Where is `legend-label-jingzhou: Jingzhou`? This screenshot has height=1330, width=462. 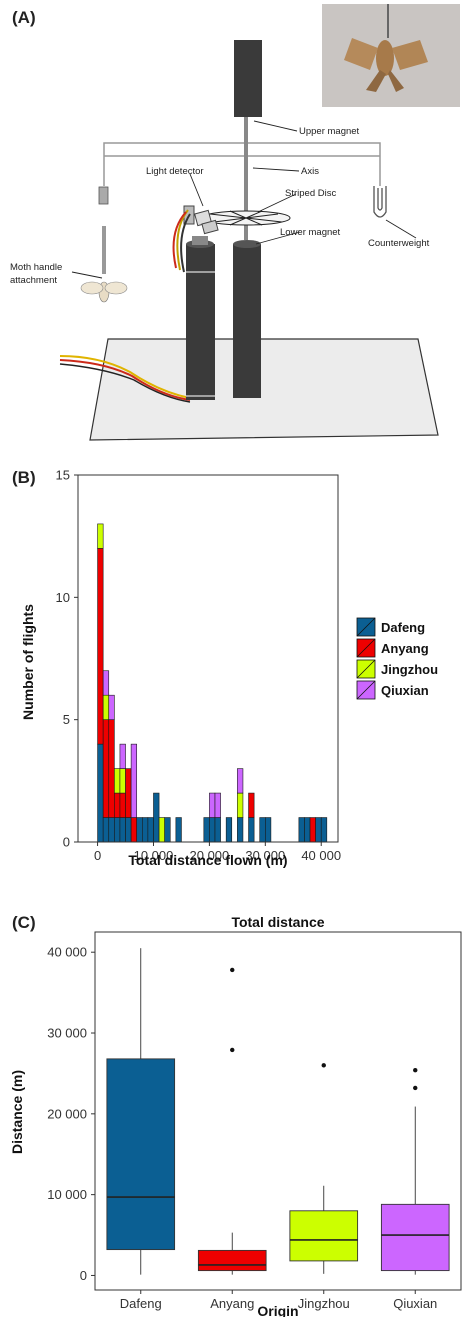
legend-label-jingzhou: Jingzhou is located at coordinates (409, 669).